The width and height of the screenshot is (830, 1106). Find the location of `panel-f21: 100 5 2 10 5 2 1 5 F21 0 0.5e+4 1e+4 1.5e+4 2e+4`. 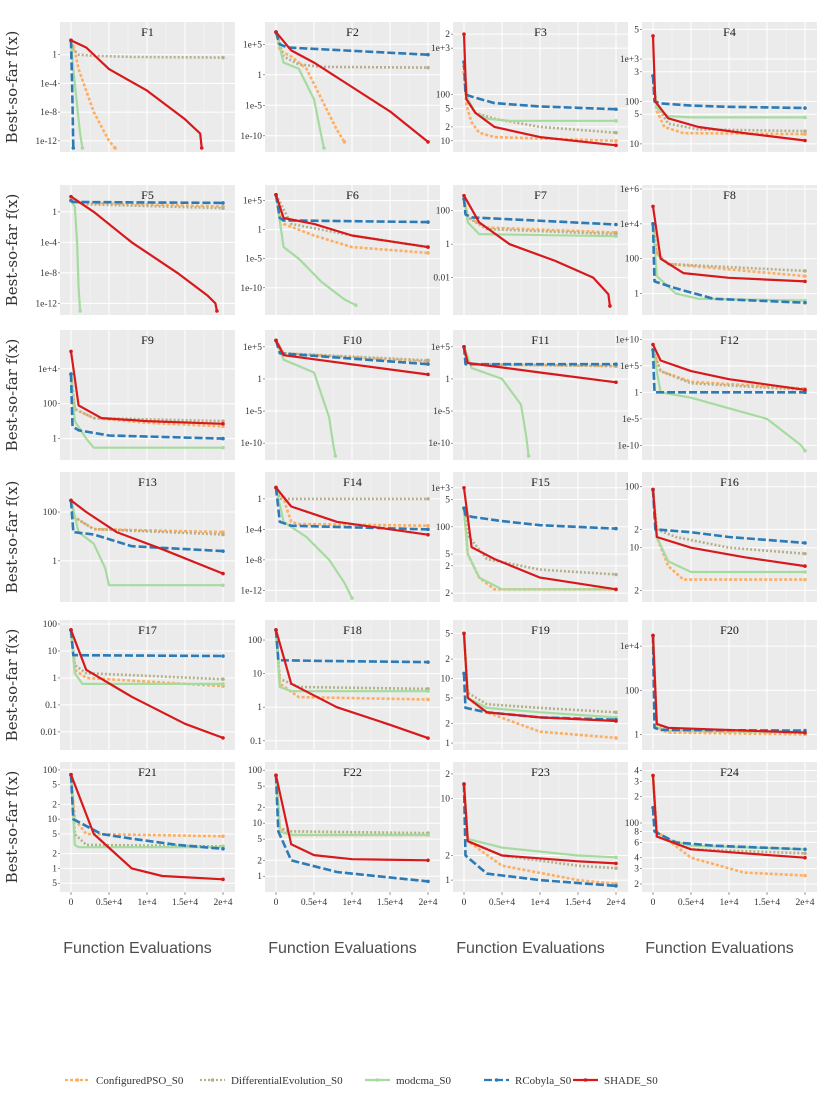

panel-f21: 100 5 2 10 5 2 1 5 F21 0 0.5e+4 1e+4 1.5e+4 2e+4 is located at coordinates (139, 835).